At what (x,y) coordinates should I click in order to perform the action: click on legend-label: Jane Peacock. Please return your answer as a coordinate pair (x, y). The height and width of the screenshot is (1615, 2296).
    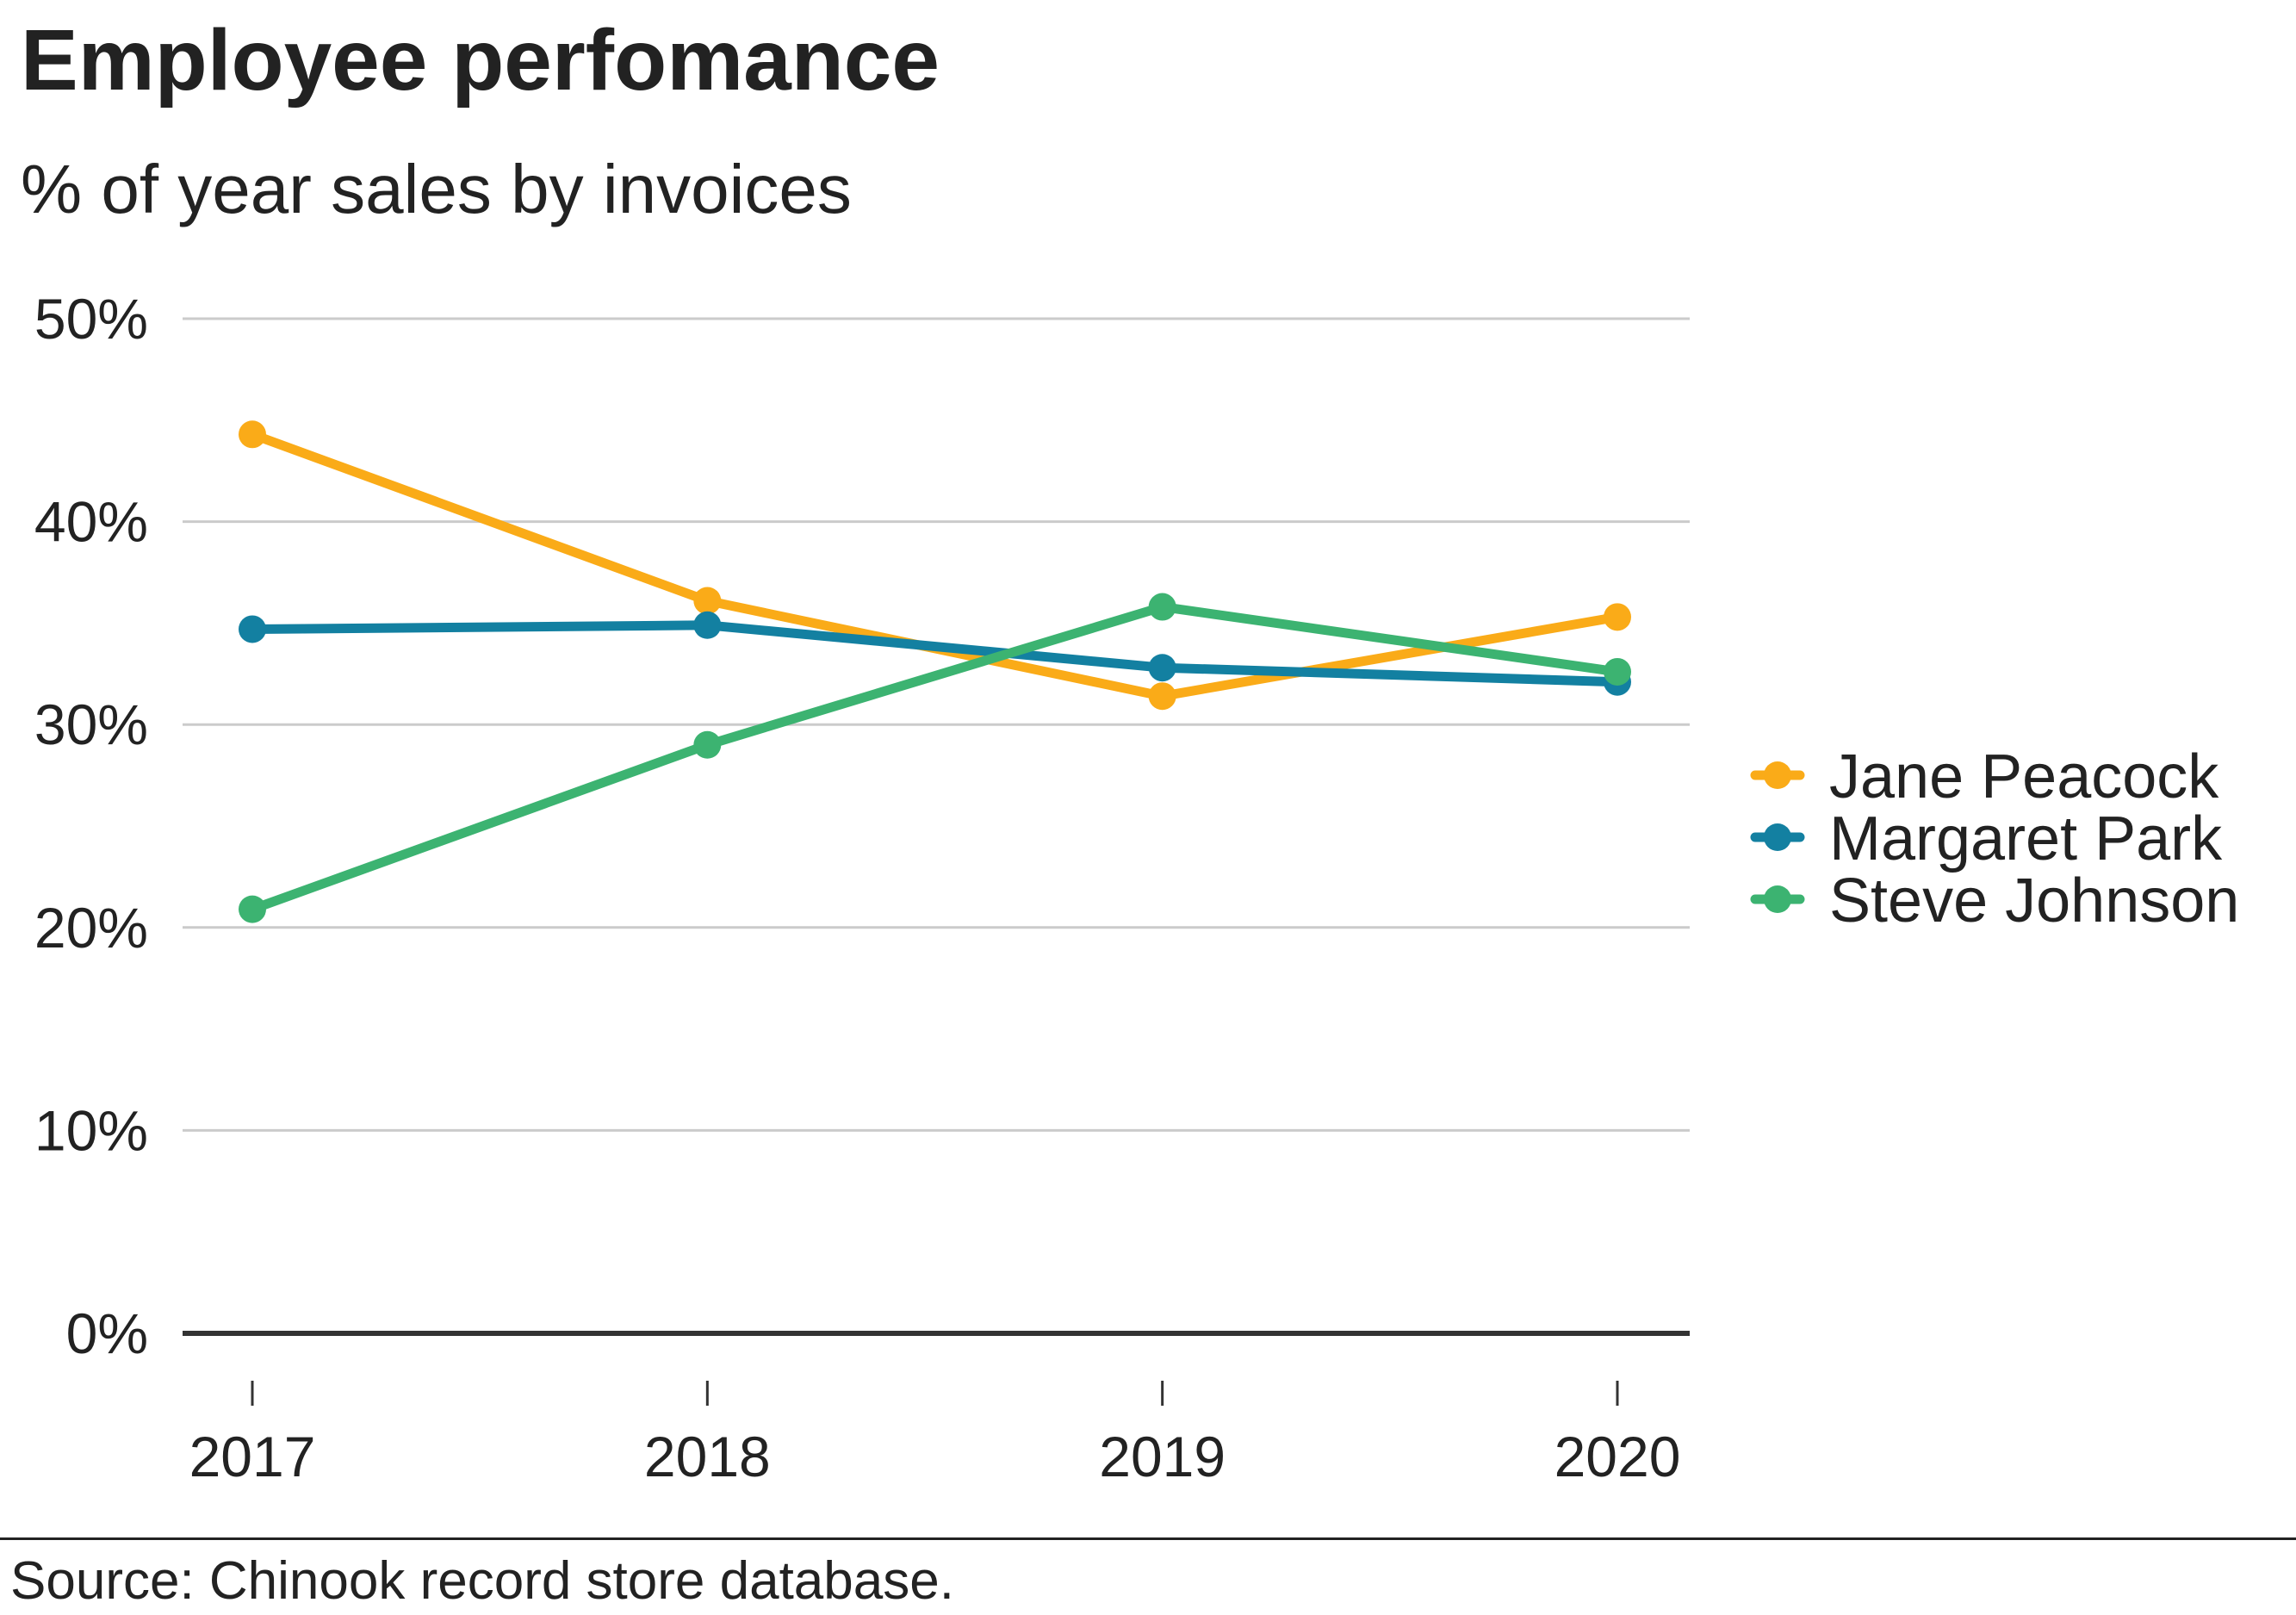
    Looking at the image, I should click on (2024, 776).